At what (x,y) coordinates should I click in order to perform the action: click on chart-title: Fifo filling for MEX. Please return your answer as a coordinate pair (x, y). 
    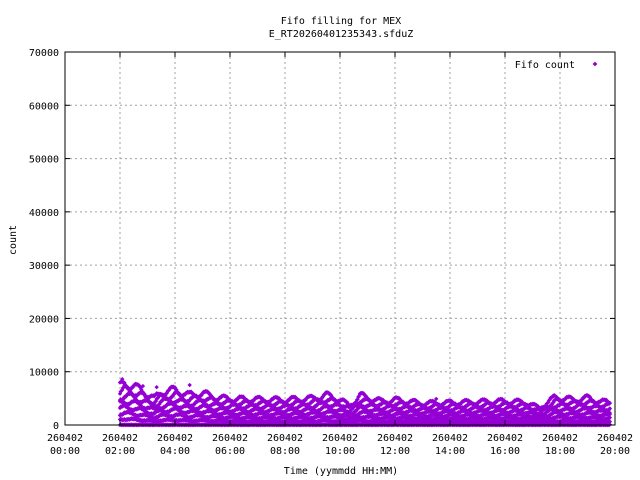
    Looking at the image, I should click on (341, 21).